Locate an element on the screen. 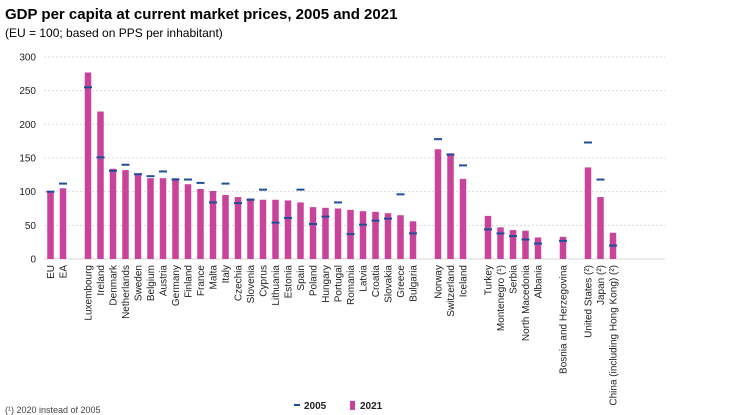  category-label: Denmark is located at coordinates (114, 285).